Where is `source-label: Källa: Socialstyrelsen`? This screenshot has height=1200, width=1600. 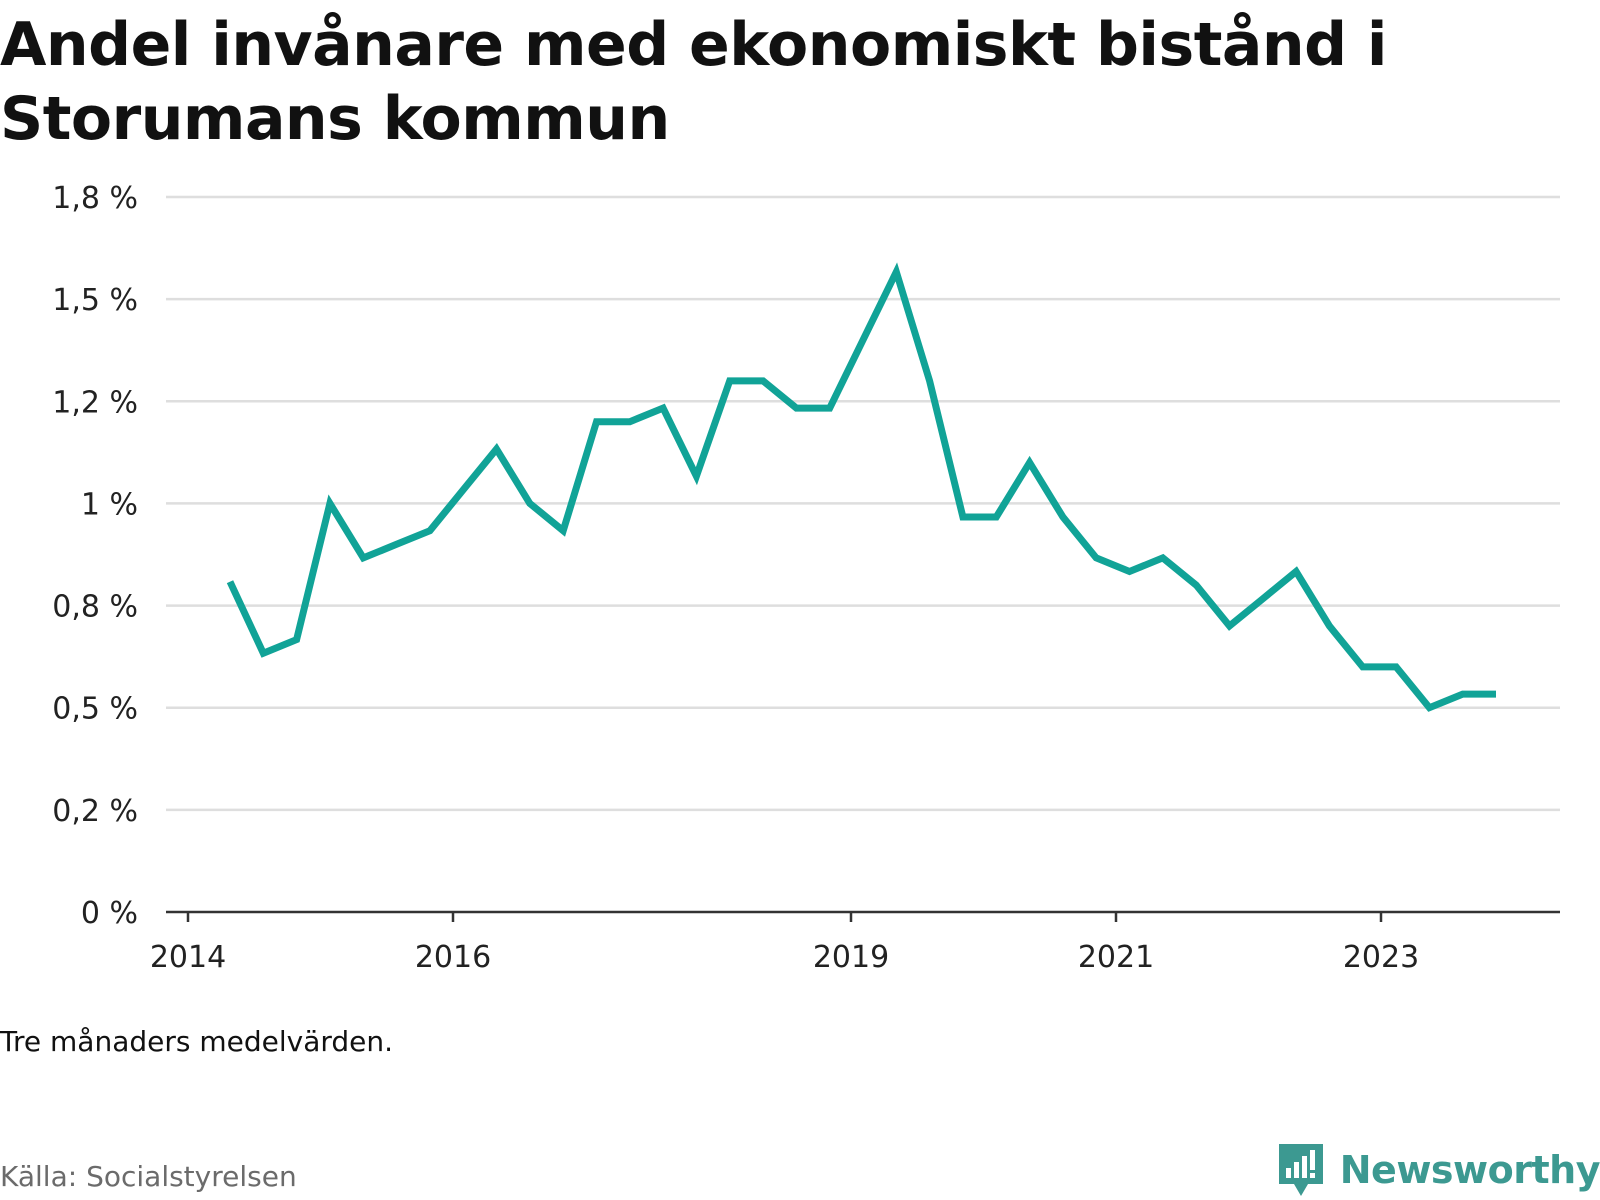 source-label: Källa: Socialstyrelsen is located at coordinates (148, 1176).